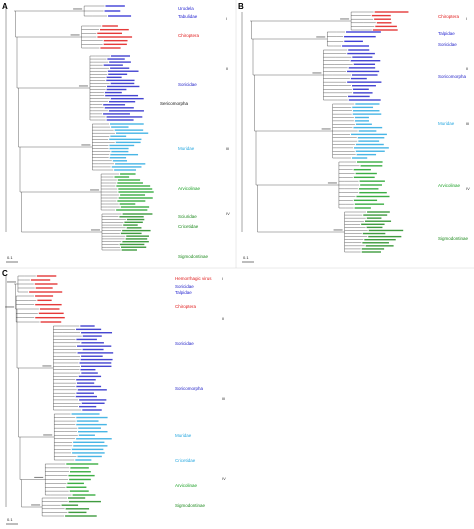 Image resolution: width=474 pixels, height=529 pixels. What do you see at coordinates (186, 485) in the screenshot?
I see `clade-label: Arvicolinae` at bounding box center [186, 485].